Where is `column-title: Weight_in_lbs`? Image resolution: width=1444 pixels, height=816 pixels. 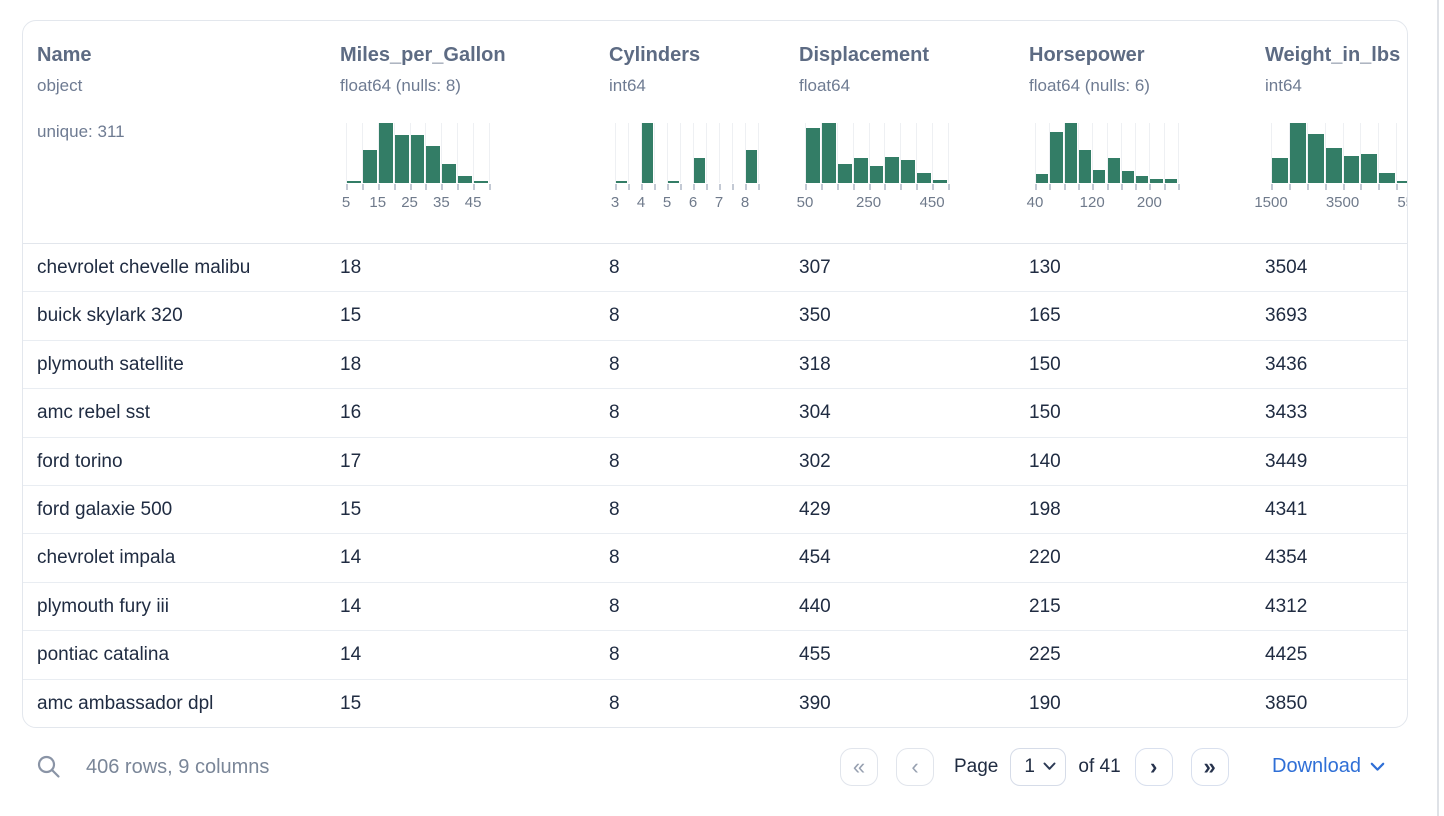
column-title: Weight_in_lbs is located at coordinates (1333, 55).